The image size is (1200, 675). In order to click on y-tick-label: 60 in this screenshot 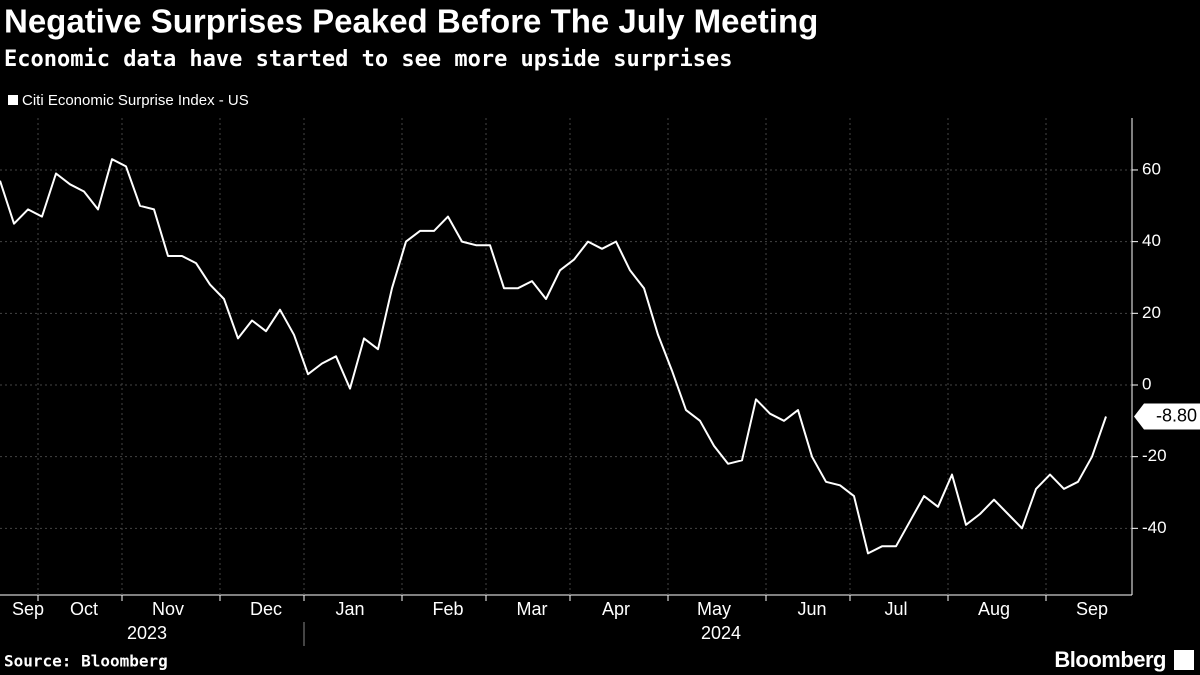, I will do `click(1151, 168)`.